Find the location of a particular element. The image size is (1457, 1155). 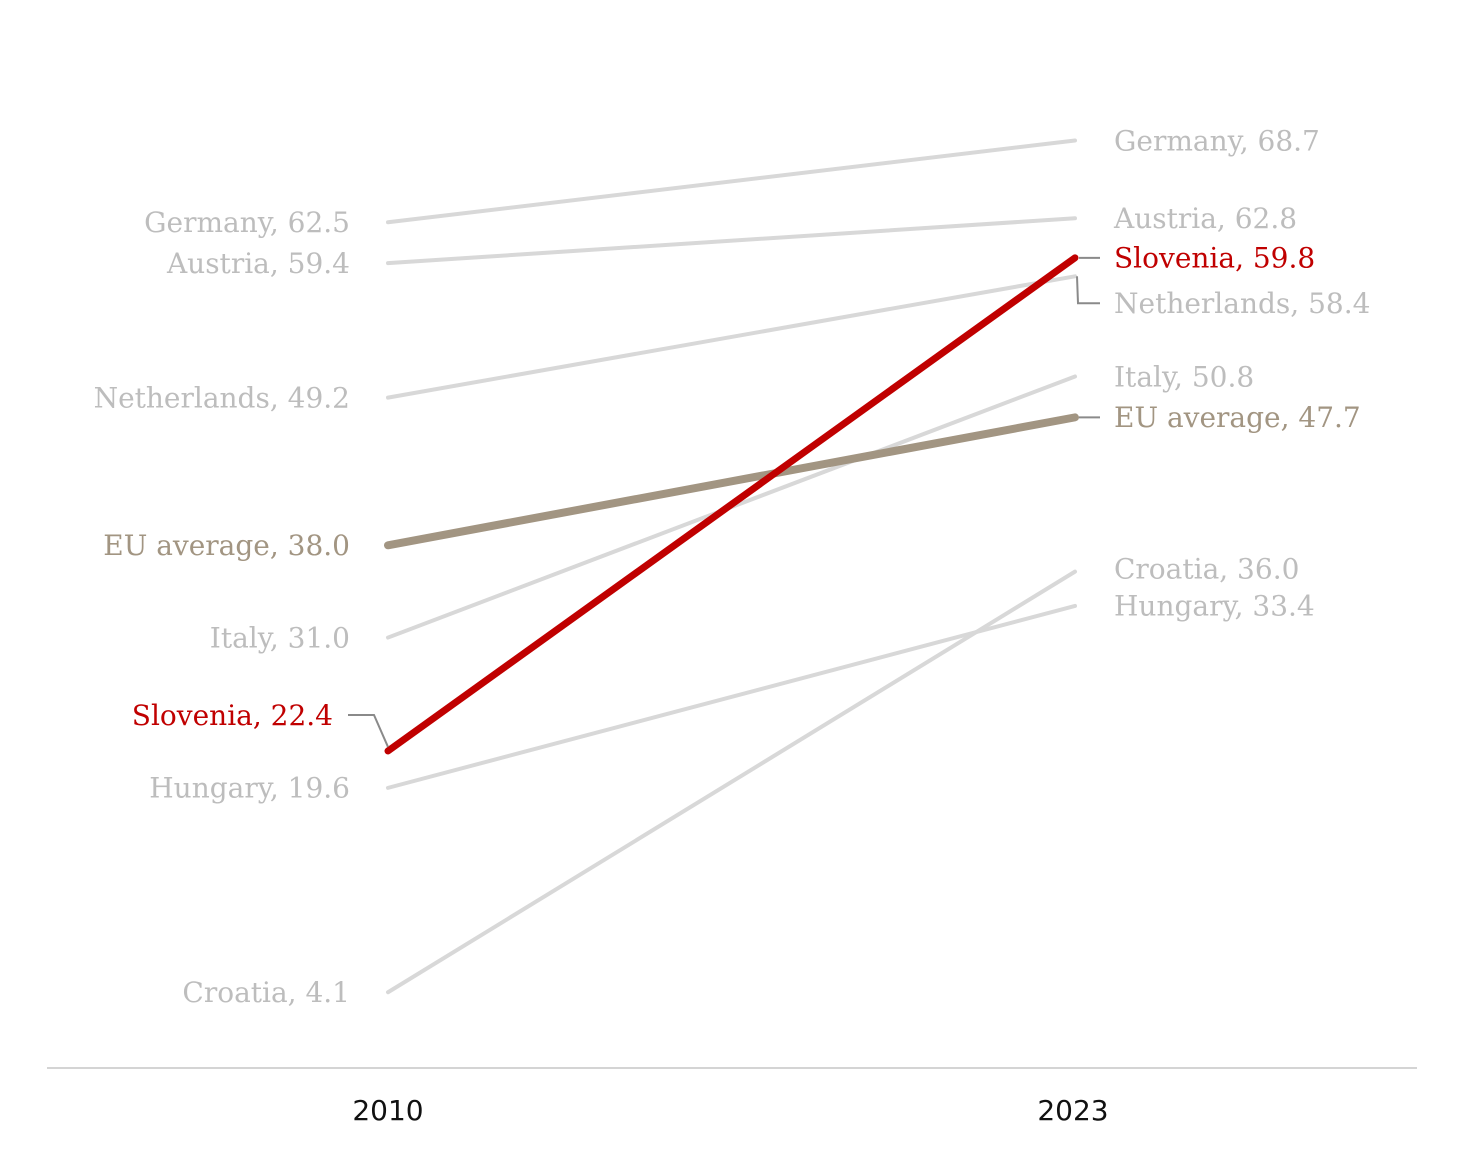

label-start-italy: Italy, 31.0 is located at coordinates (280, 637).